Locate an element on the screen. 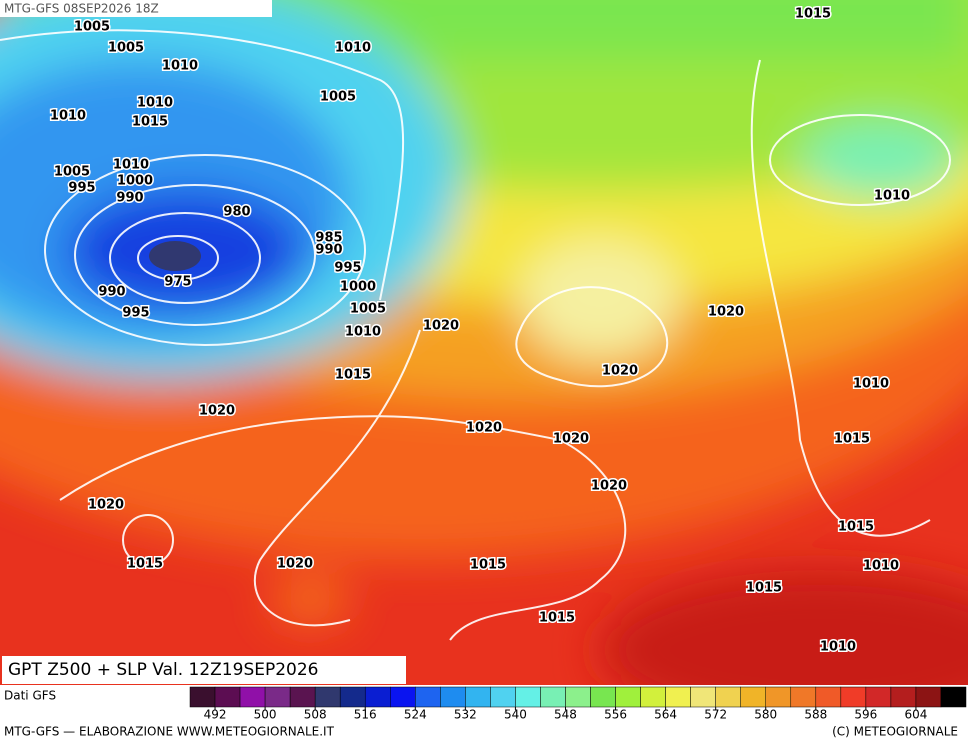 The height and width of the screenshot is (745, 968). map-title: GPT Z500 + SLP Val. 12Z19SEP2026 is located at coordinates (163, 670).